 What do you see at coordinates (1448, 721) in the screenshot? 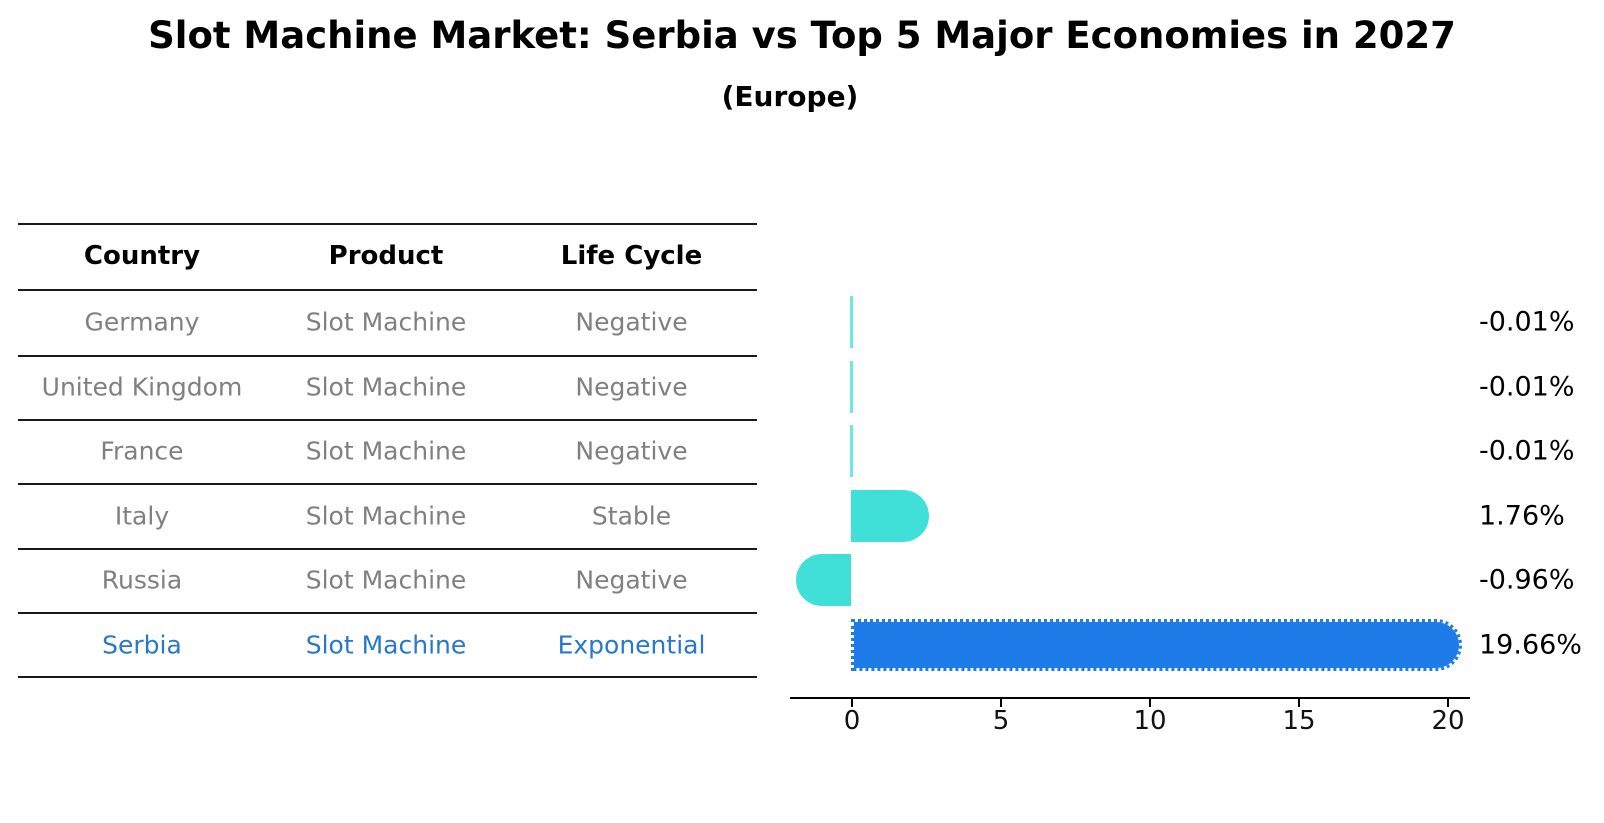
I see `x-tick-label: 20` at bounding box center [1448, 721].